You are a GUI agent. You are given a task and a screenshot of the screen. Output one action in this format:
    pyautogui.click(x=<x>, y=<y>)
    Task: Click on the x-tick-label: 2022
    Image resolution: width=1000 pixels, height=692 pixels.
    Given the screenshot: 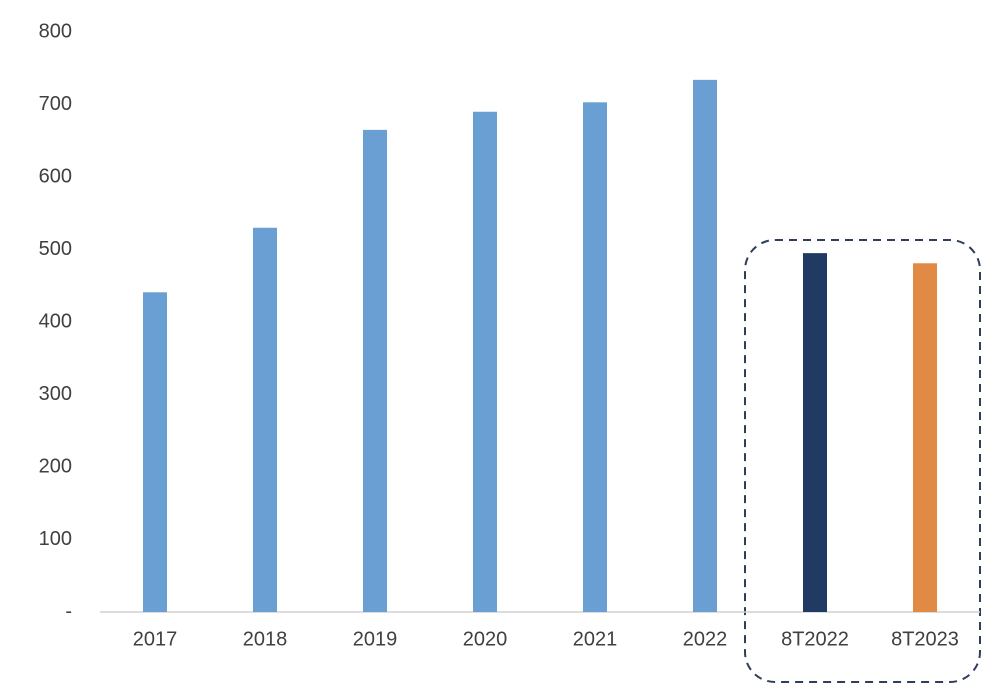 What is the action you would take?
    pyautogui.click(x=705, y=639)
    